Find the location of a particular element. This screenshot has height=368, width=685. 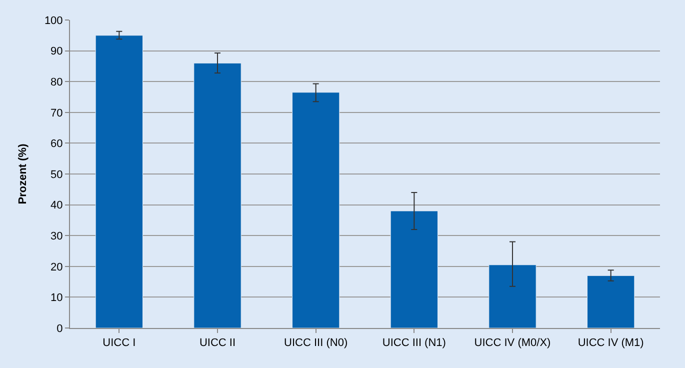

x-tick-label: UICC I is located at coordinates (119, 343).